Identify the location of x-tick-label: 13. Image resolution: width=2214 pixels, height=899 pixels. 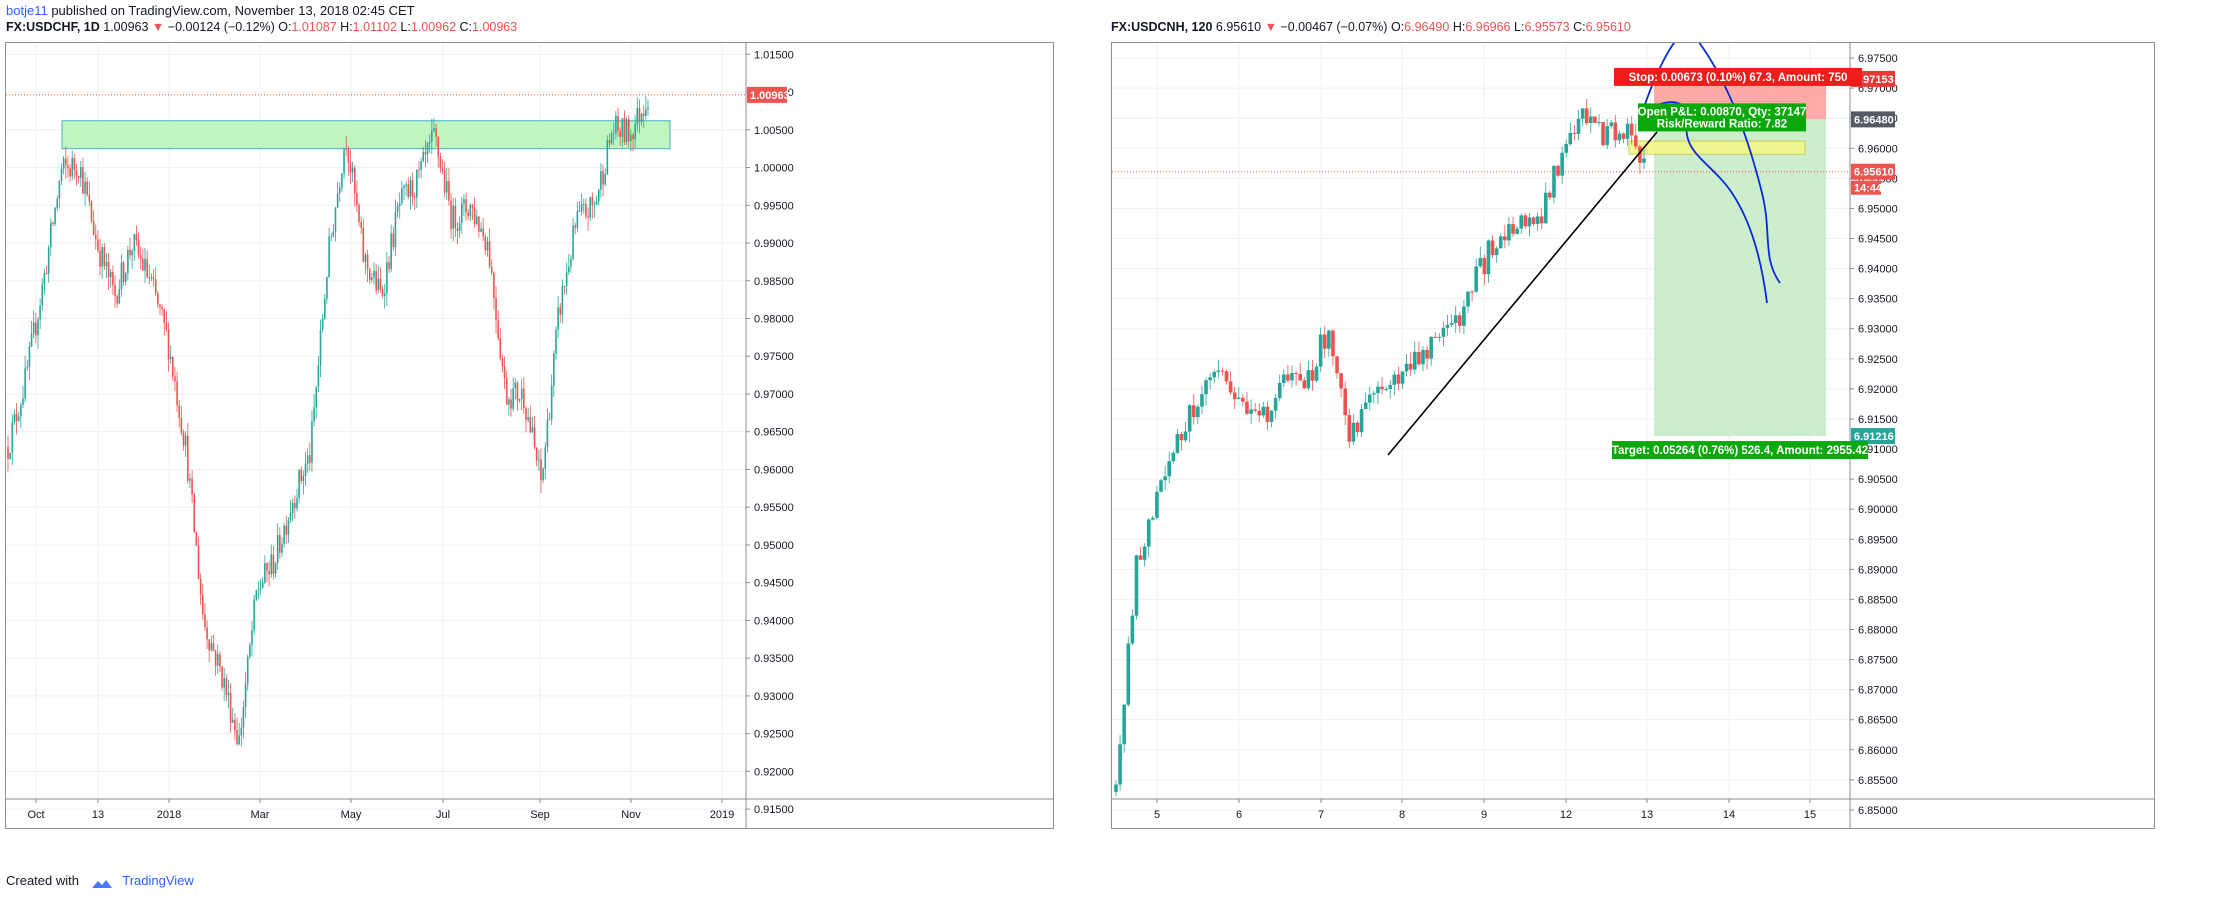
(1647, 815).